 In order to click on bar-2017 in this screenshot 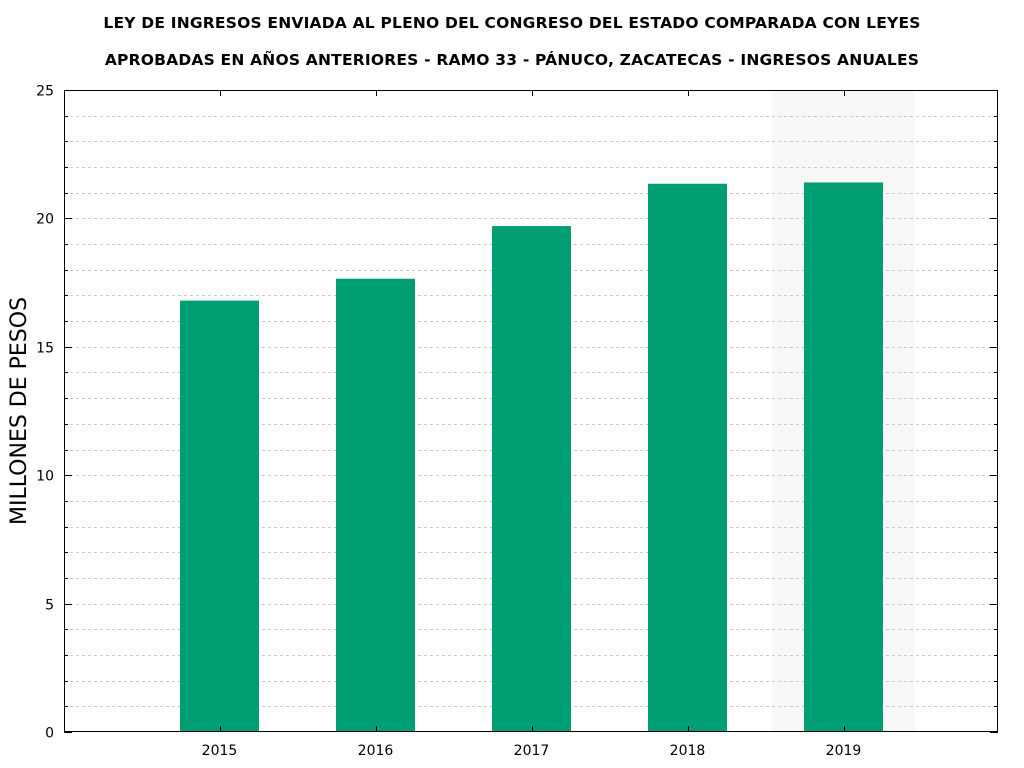, I will do `click(531, 479)`.